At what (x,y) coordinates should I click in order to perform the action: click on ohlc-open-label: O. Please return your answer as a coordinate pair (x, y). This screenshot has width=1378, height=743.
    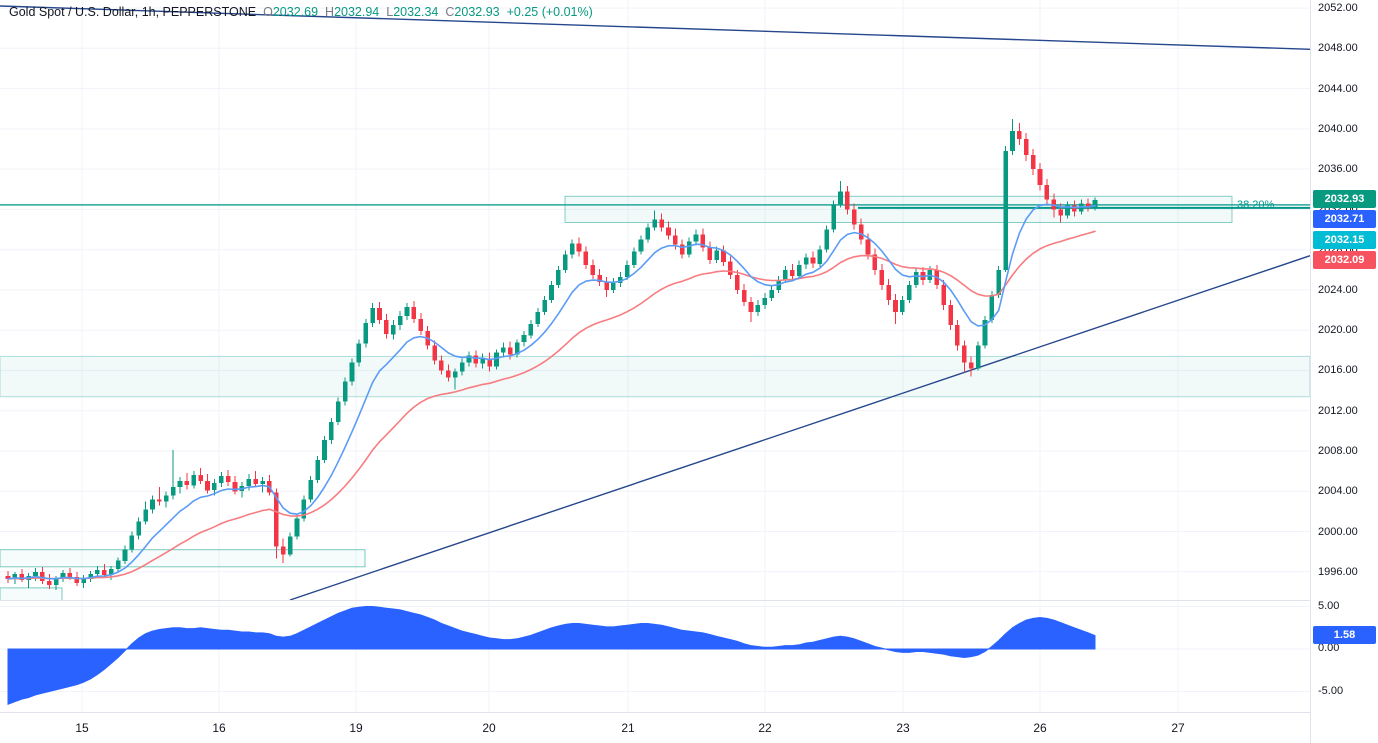
    Looking at the image, I should click on (268, 12).